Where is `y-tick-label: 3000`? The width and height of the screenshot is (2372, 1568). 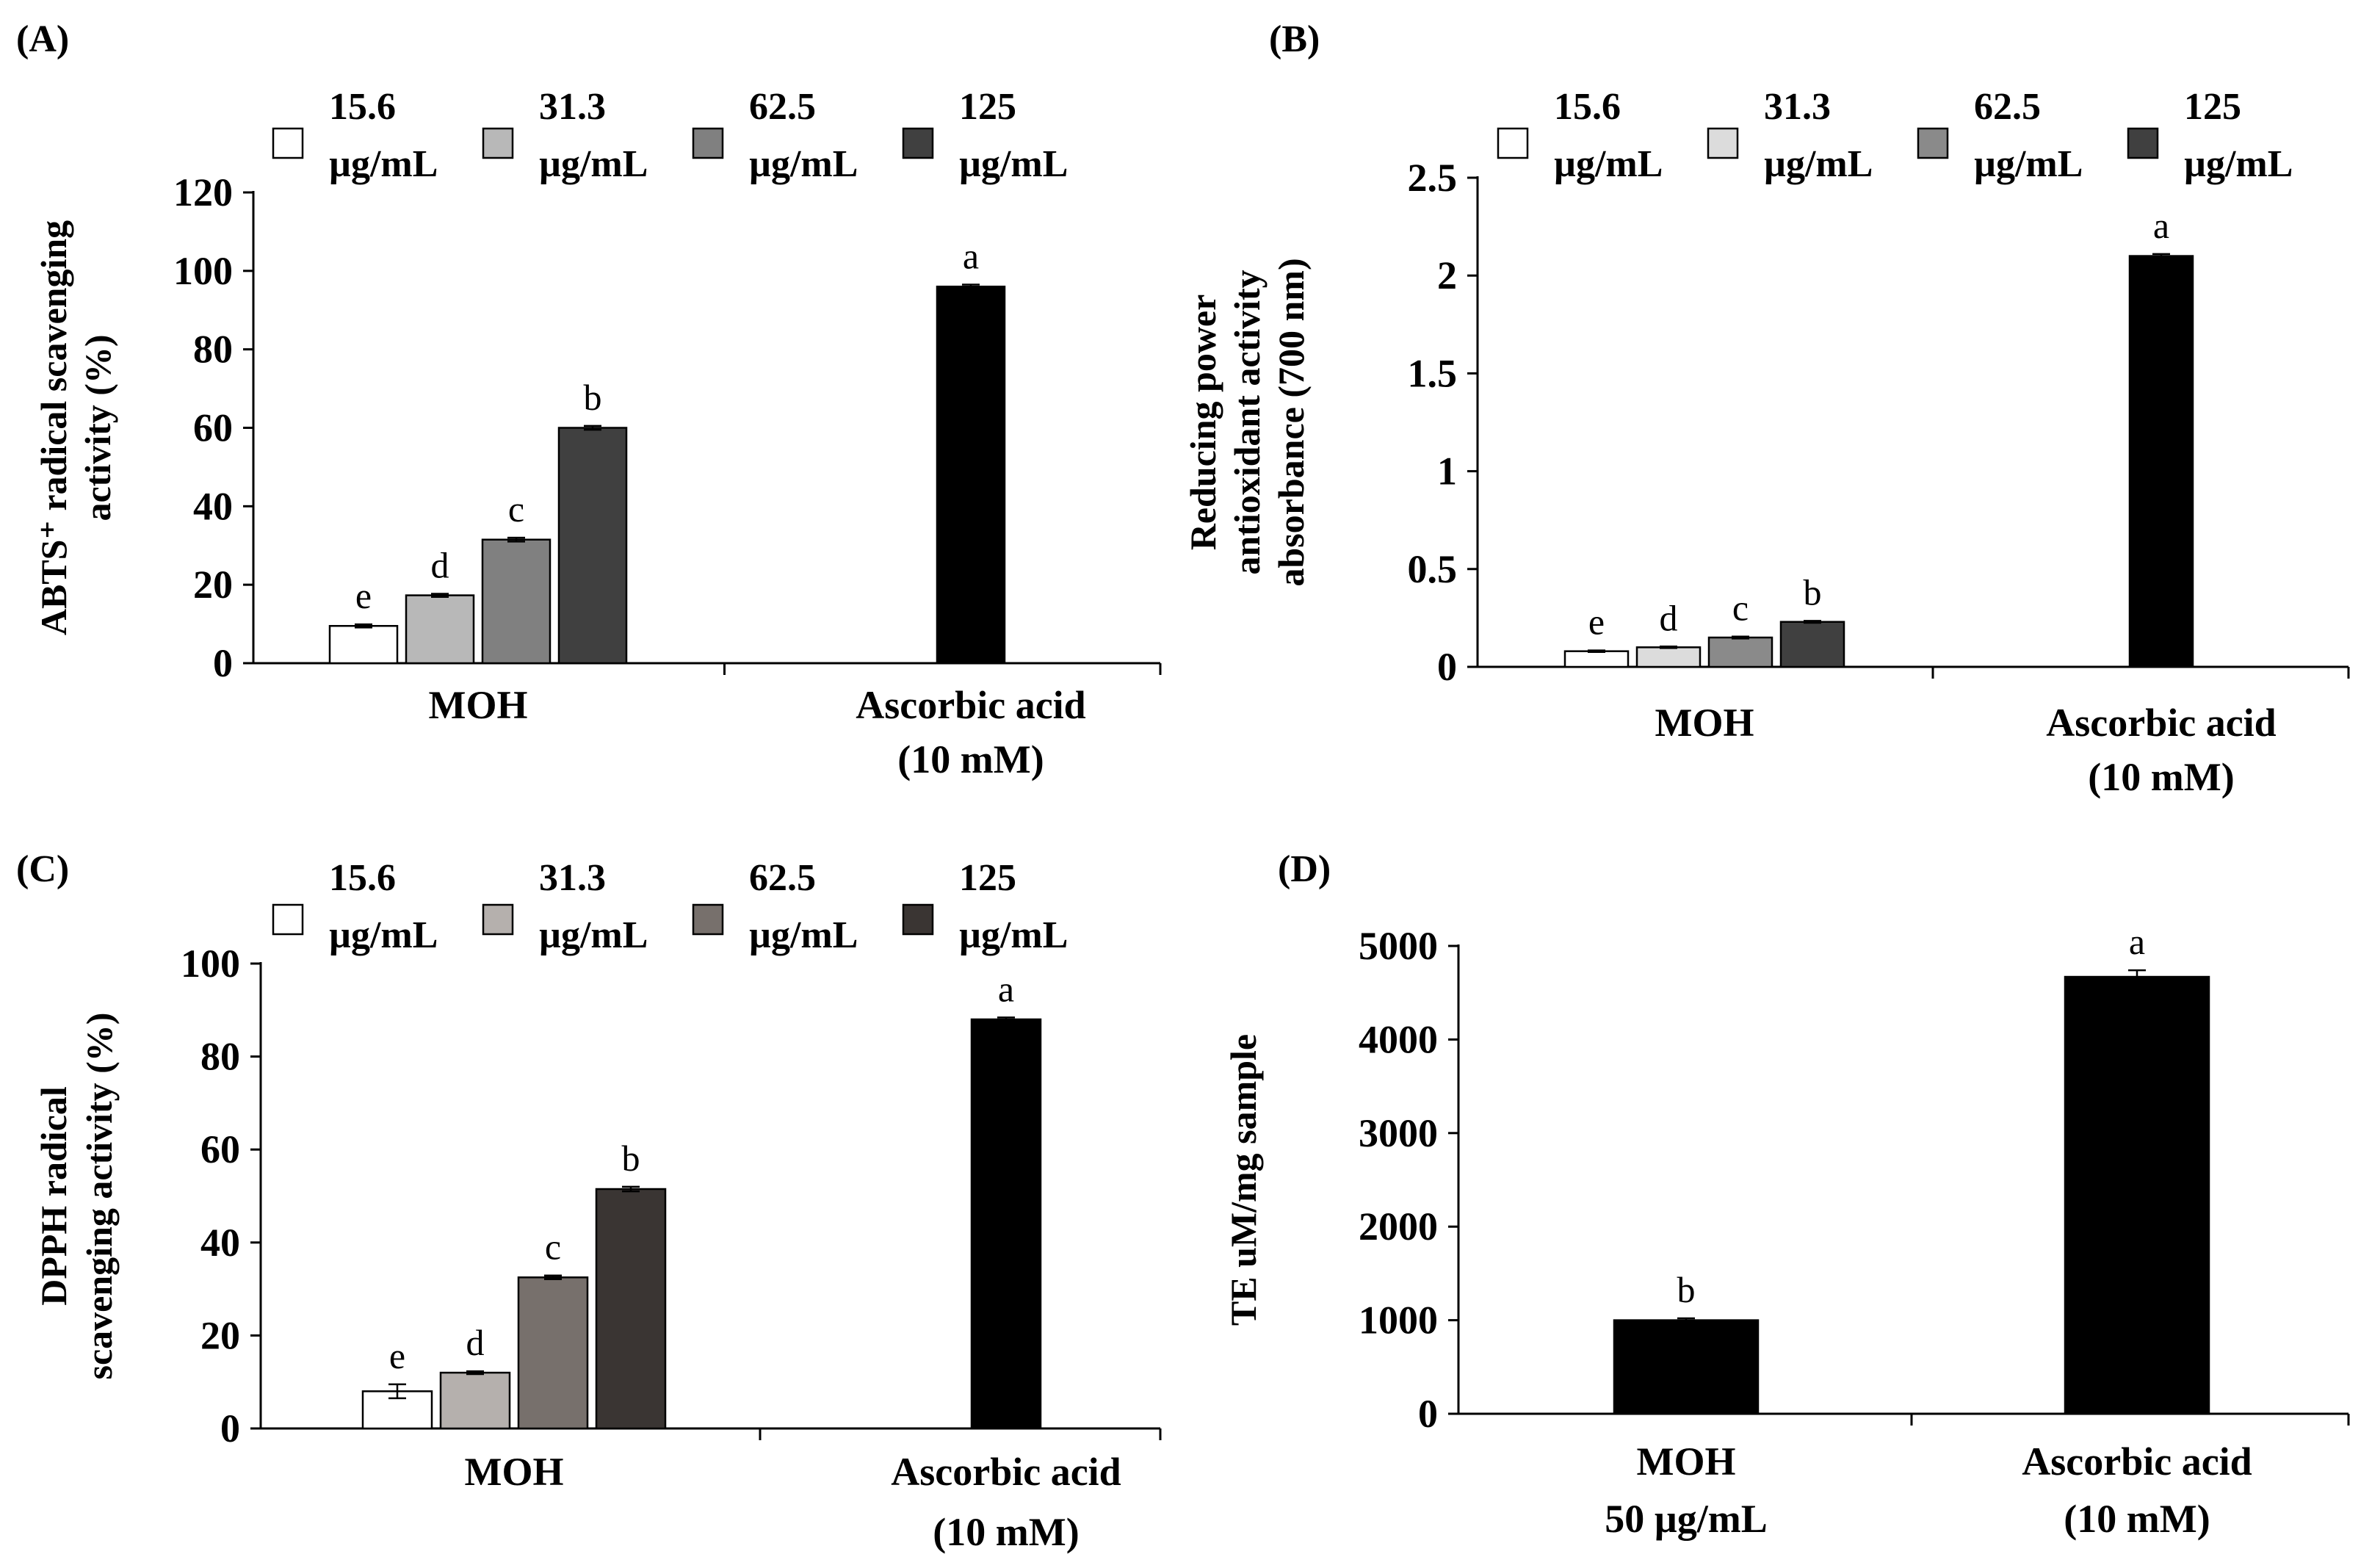
y-tick-label: 3000 is located at coordinates (1398, 1133).